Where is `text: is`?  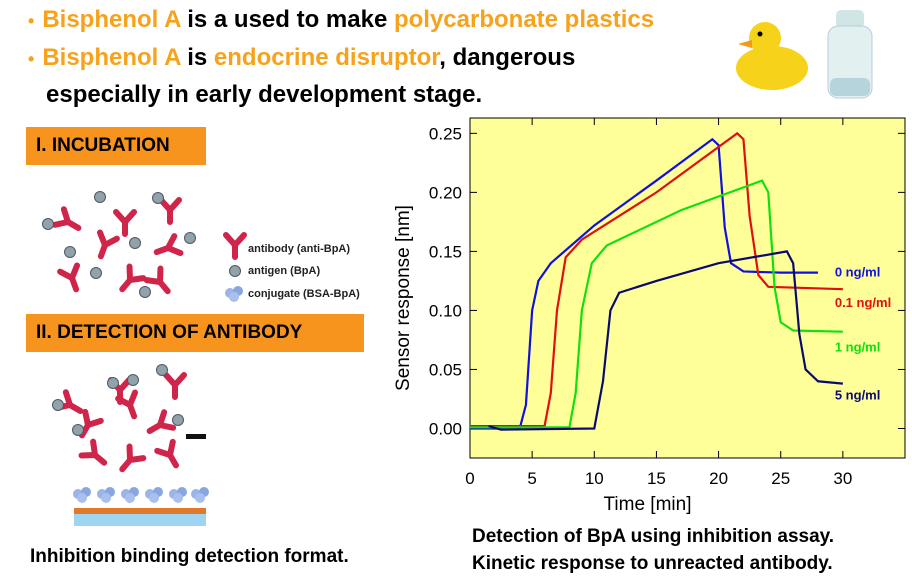
text: is is located at coordinates (197, 57).